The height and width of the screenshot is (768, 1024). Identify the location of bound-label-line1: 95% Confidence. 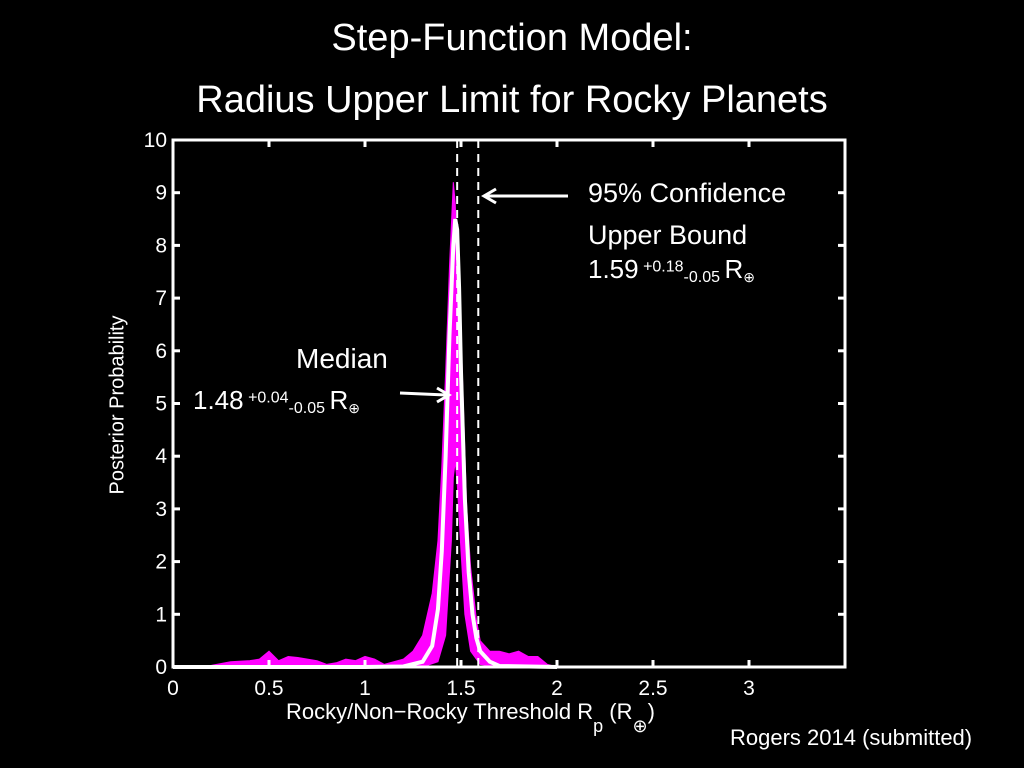
(687, 193).